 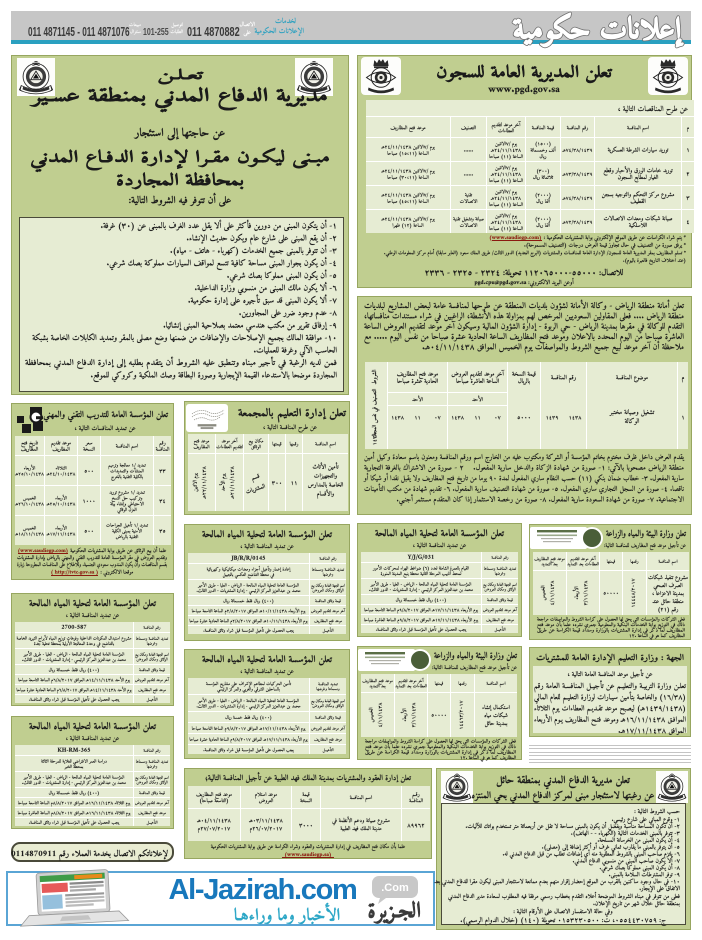 I want to click on svg-text: .Com, so click(x=395, y=888).